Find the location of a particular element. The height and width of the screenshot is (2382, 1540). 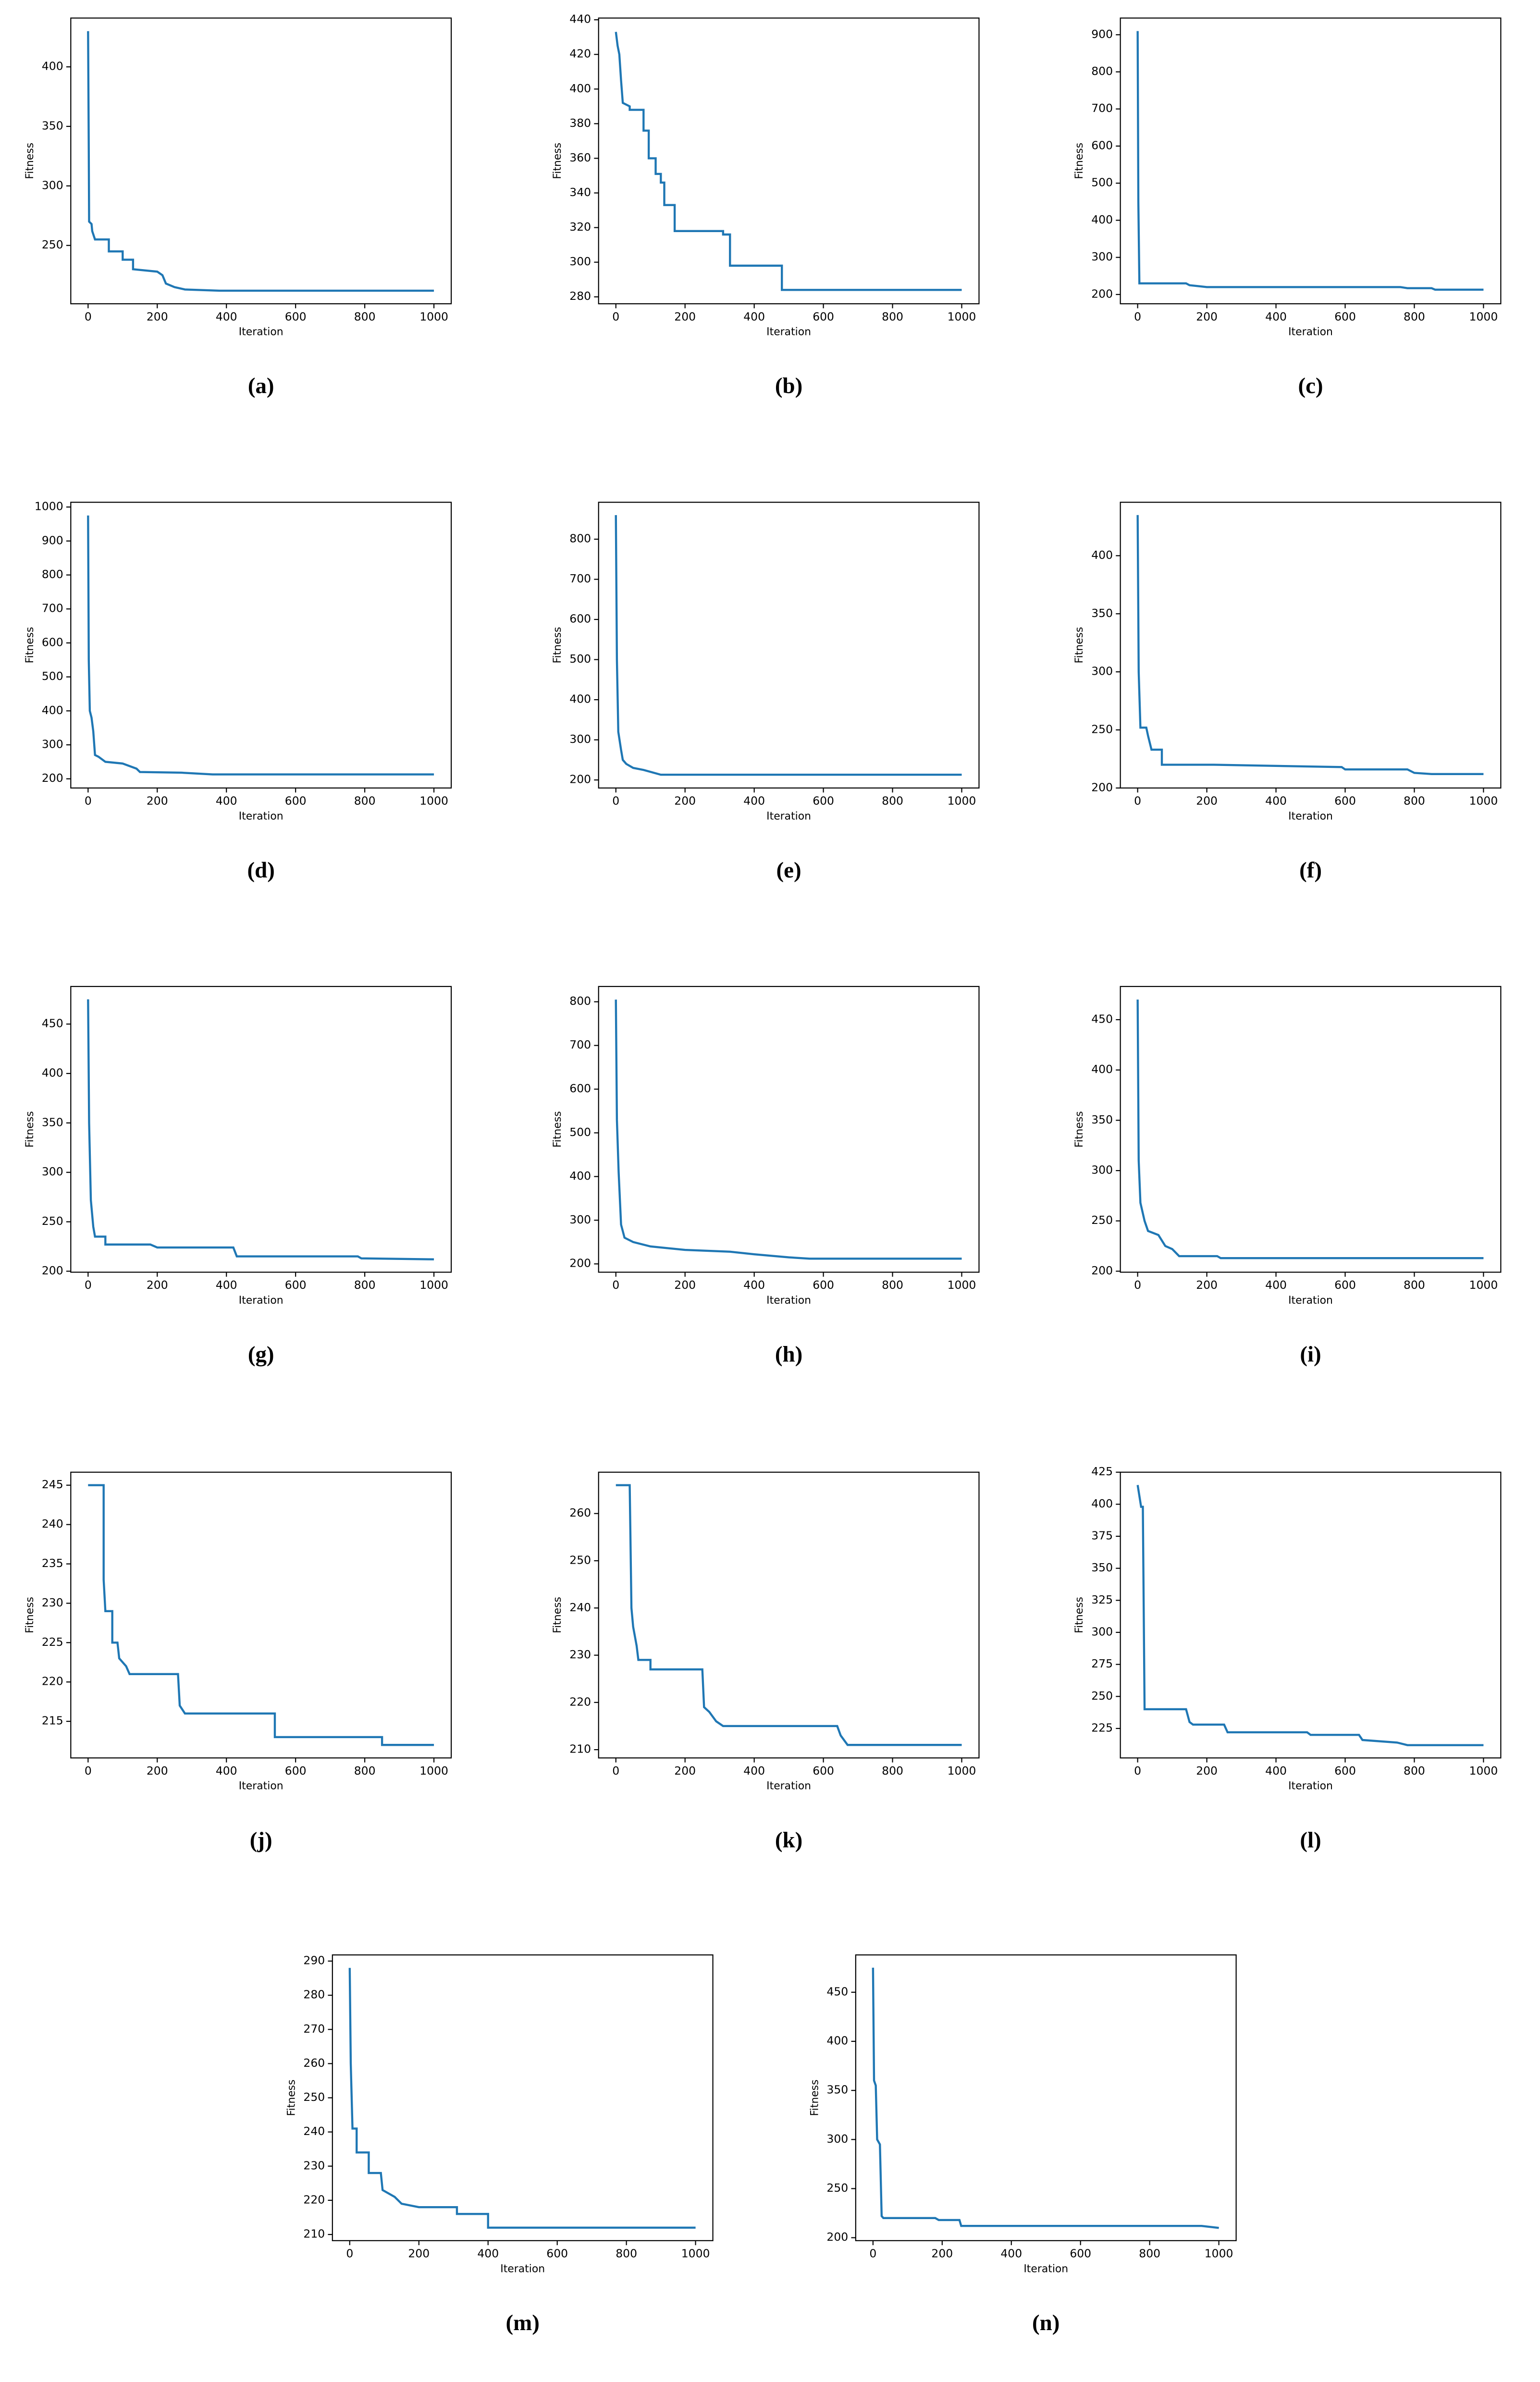

y-tick-label: 450 is located at coordinates (1102, 1018).